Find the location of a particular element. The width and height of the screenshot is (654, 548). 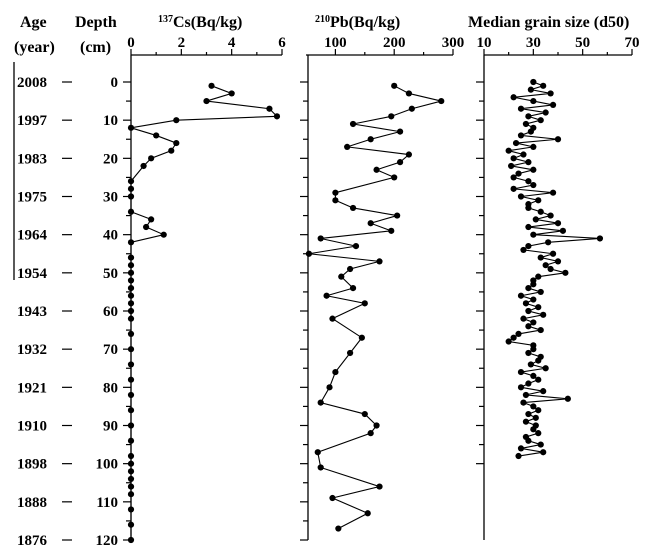

depth-tick-label: 60 is located at coordinates (110, 312).